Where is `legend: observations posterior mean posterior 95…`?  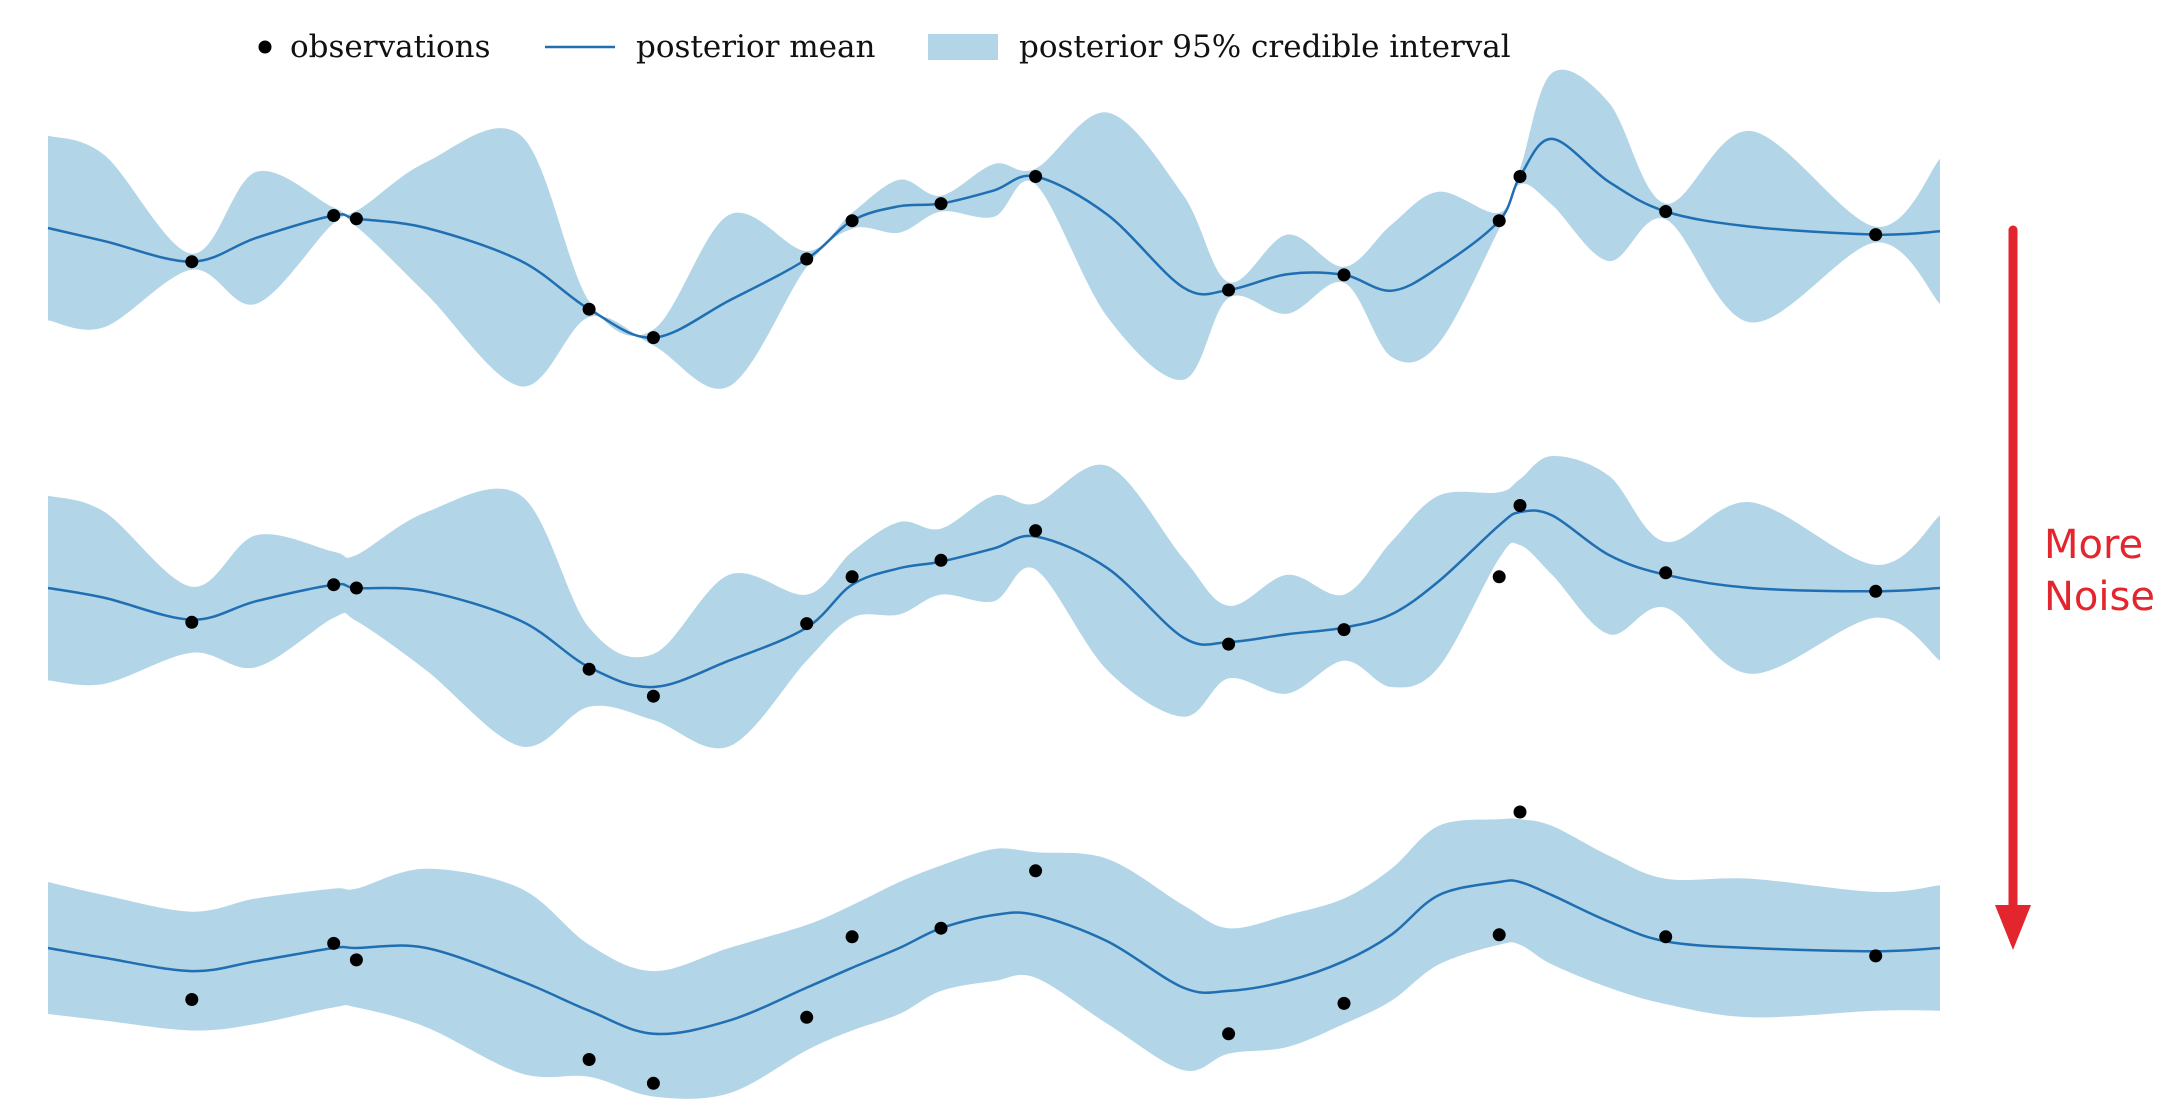 legend: observations posterior mean posterior 95… is located at coordinates (884, 47).